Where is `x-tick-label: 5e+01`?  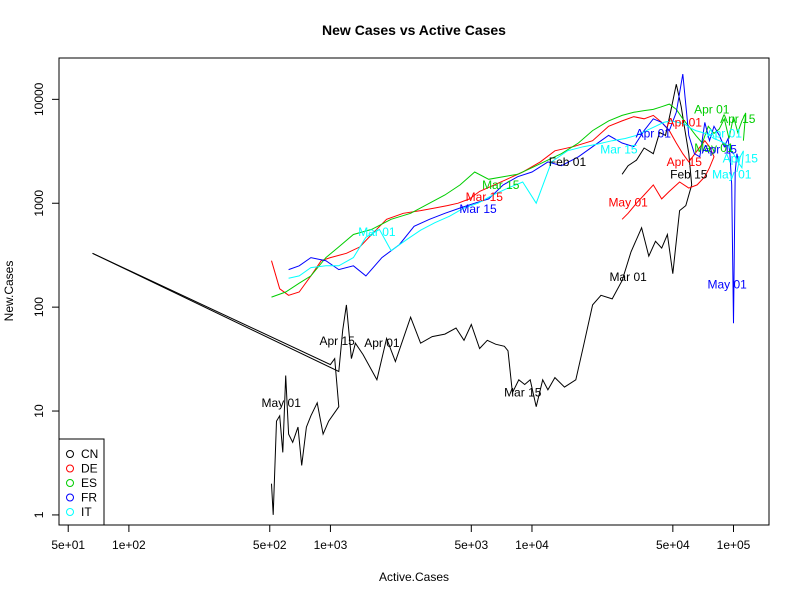 x-tick-label: 5e+01 is located at coordinates (68, 545).